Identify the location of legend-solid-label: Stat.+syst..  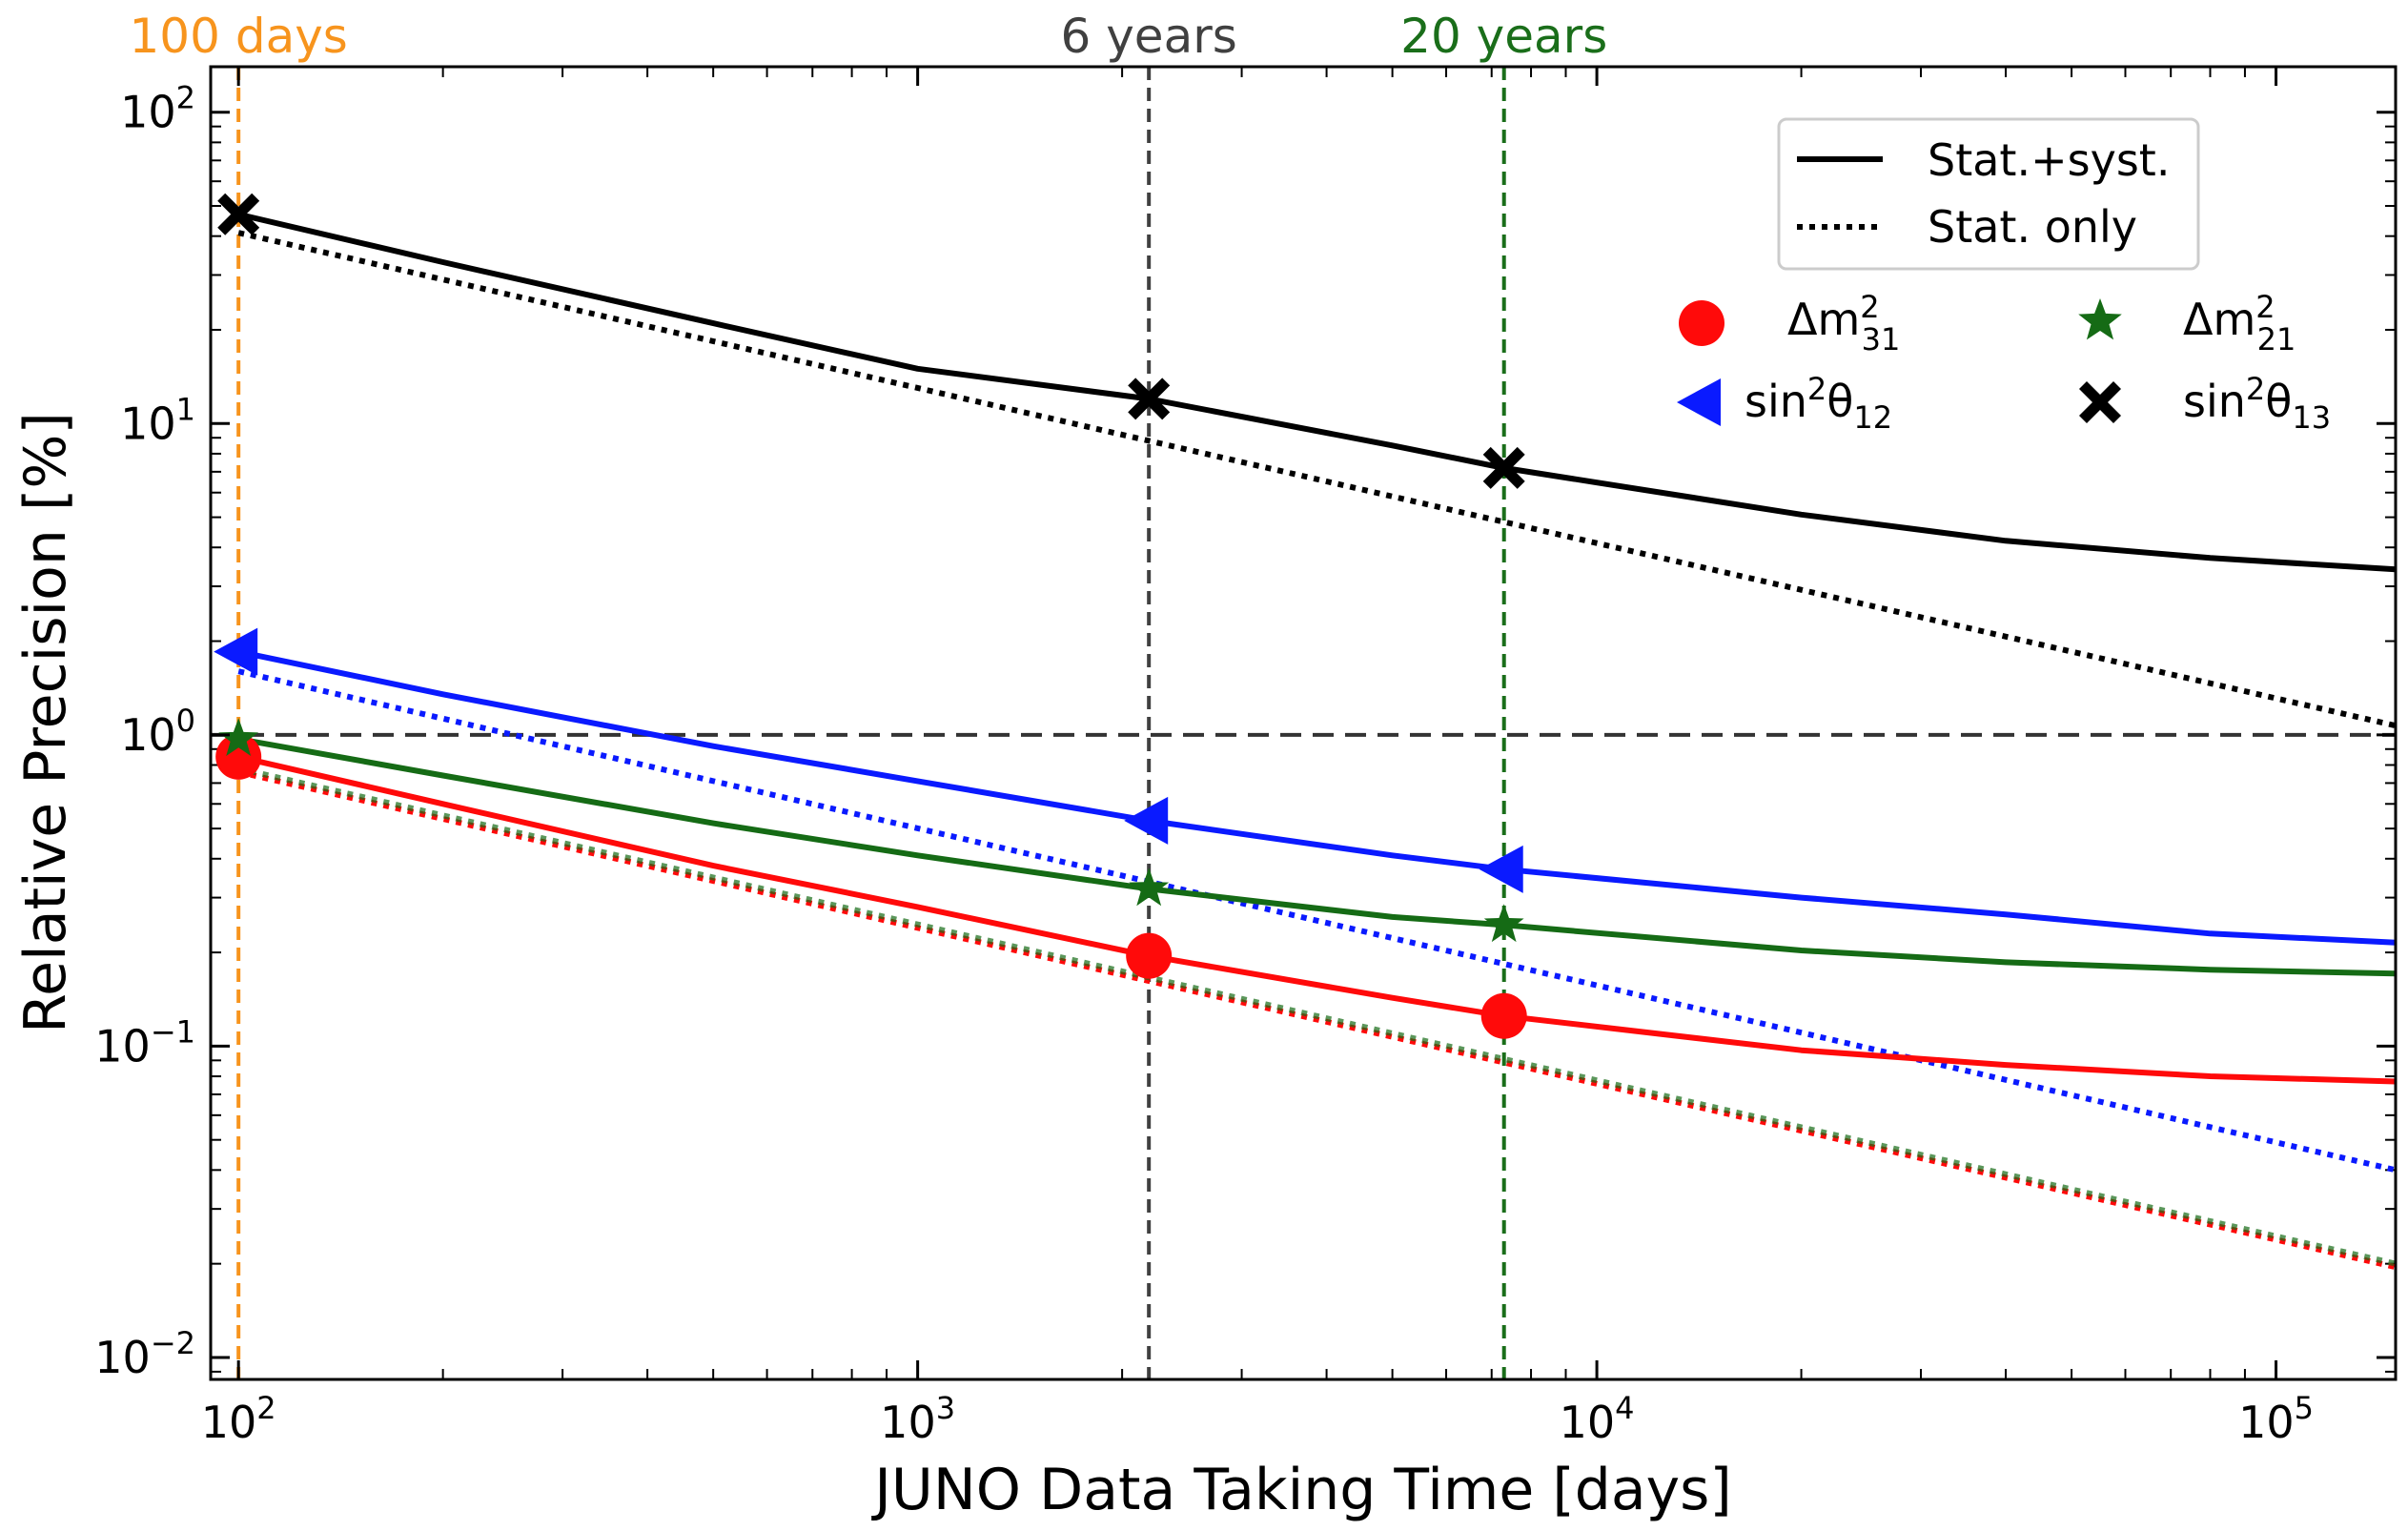
(2049, 160).